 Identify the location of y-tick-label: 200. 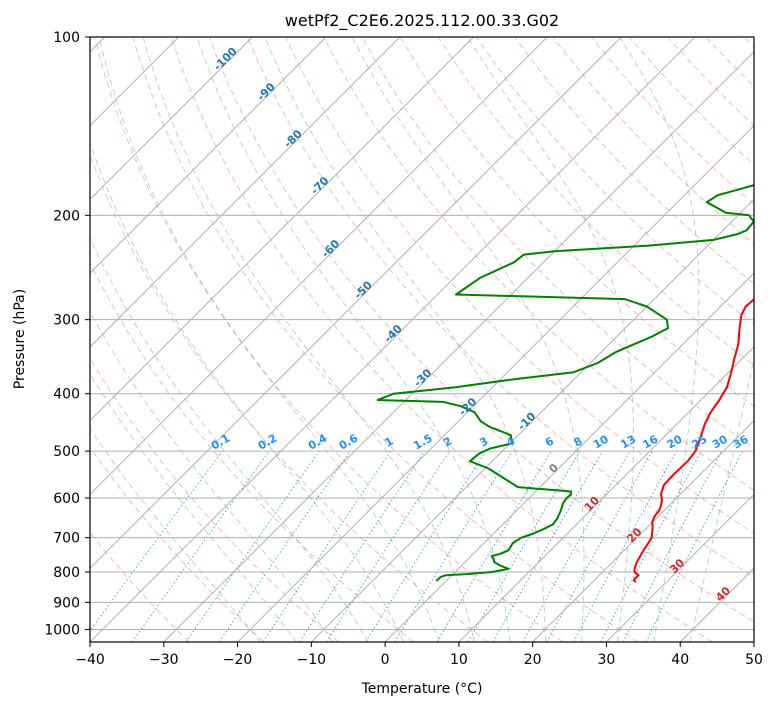
(66, 216).